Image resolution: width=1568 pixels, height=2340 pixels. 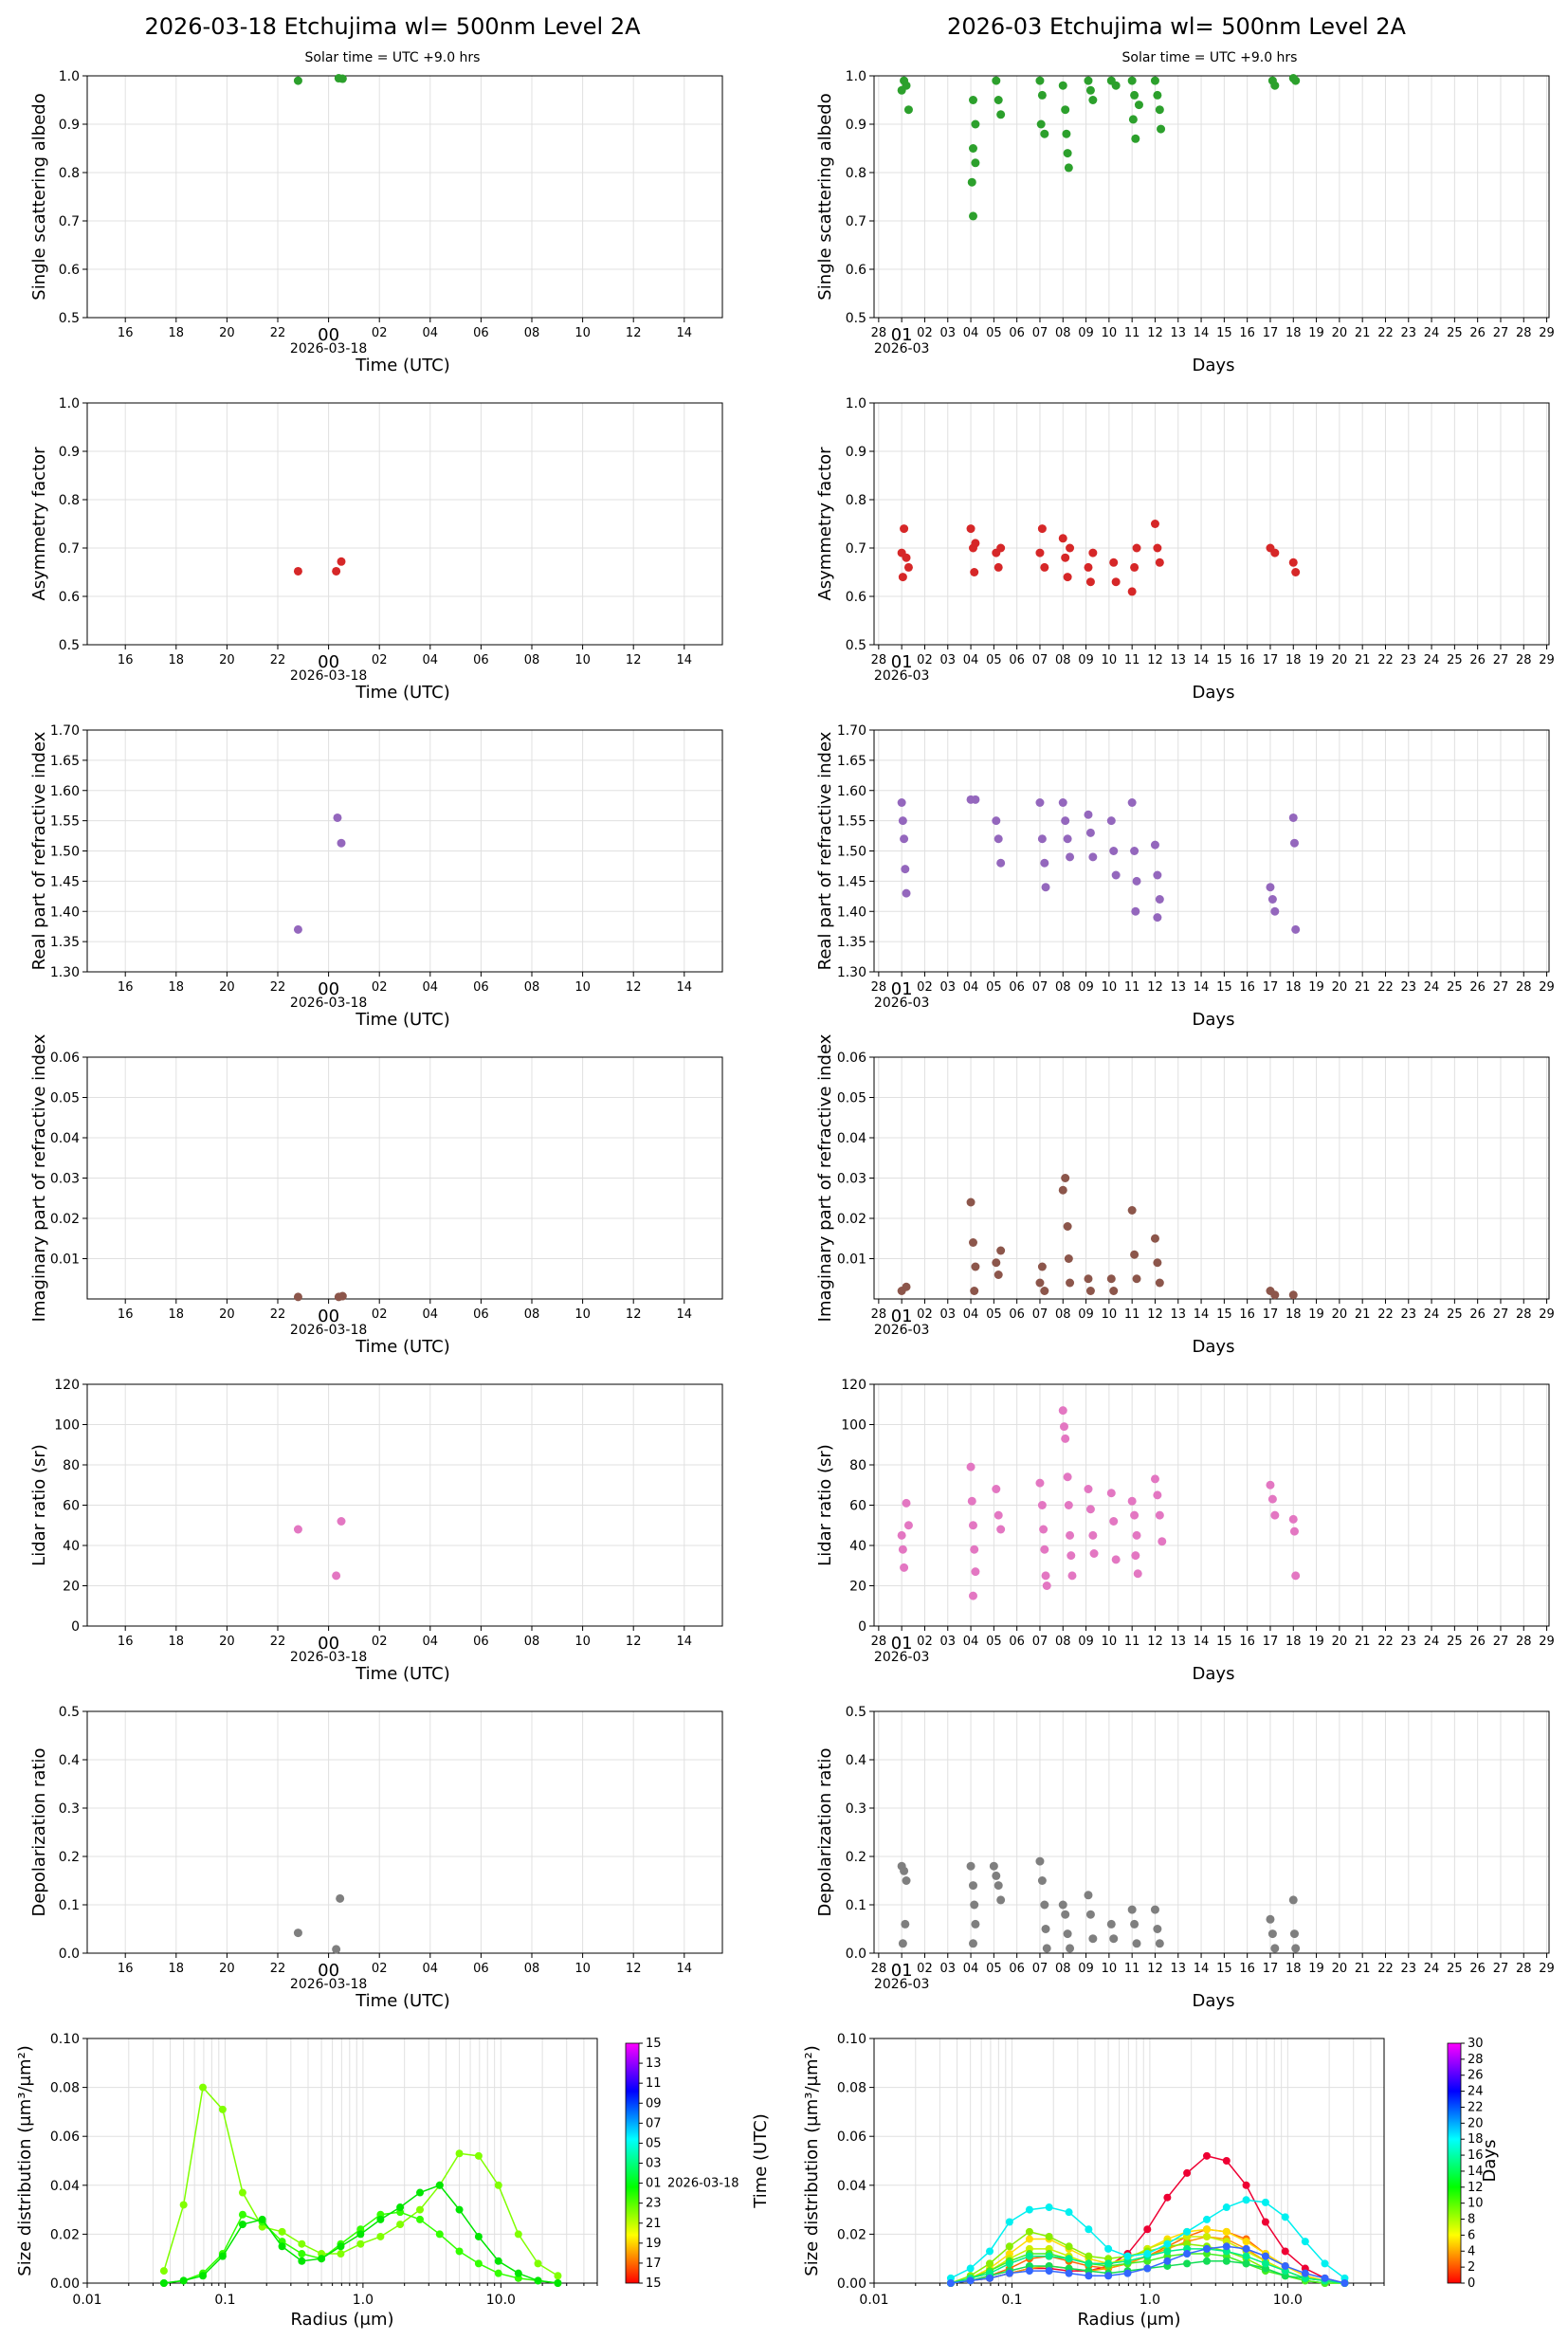 I want to click on y-tick-label: 20, so click(x=71, y=1587).